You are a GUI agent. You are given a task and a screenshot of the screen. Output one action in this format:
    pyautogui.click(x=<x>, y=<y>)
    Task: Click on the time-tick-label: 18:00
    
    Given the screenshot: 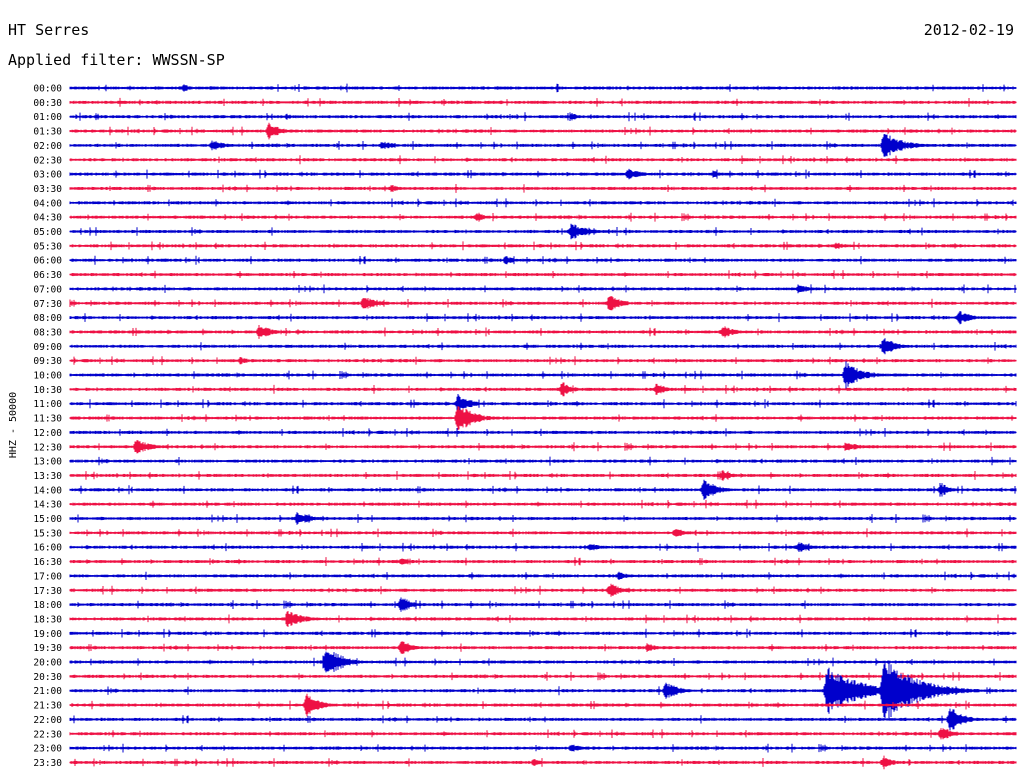 What is the action you would take?
    pyautogui.click(x=47, y=605)
    